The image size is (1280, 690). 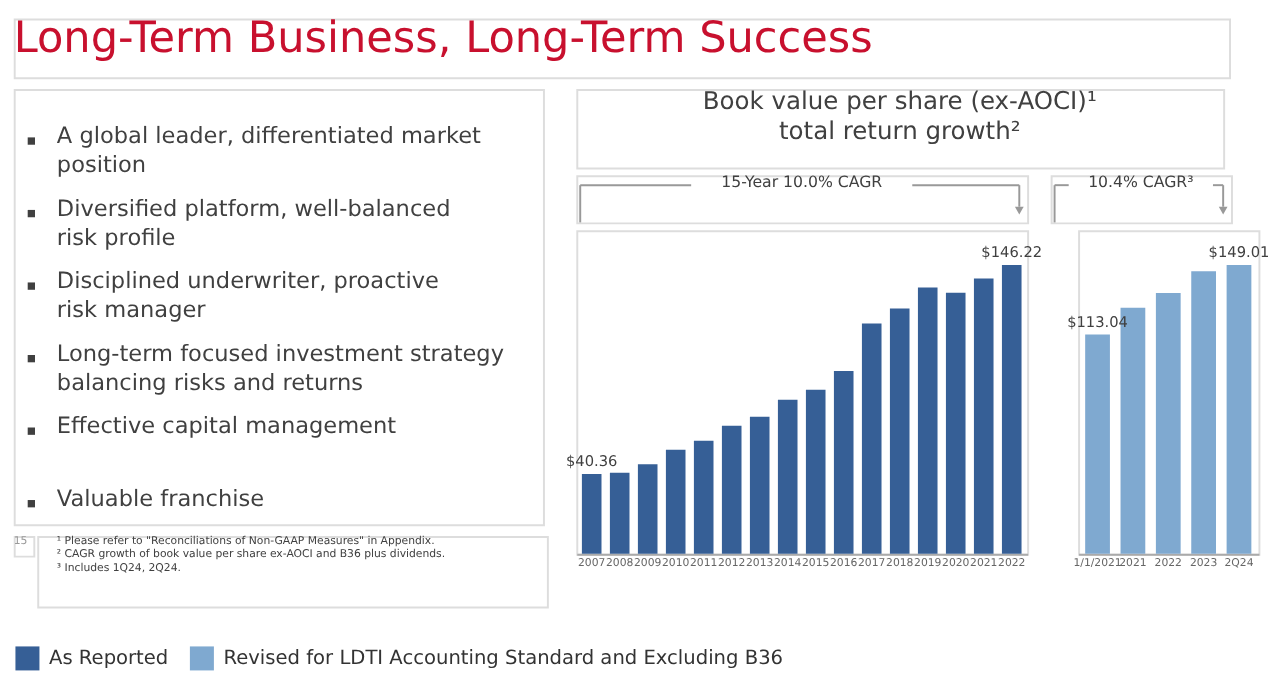 What do you see at coordinates (253, 223) in the screenshot?
I see `text: Diversified platform, well-balanced risk profile` at bounding box center [253, 223].